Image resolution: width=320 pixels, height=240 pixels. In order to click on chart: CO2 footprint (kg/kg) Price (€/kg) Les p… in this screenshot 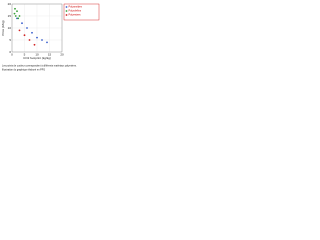, I will do `click(50, 37)`.